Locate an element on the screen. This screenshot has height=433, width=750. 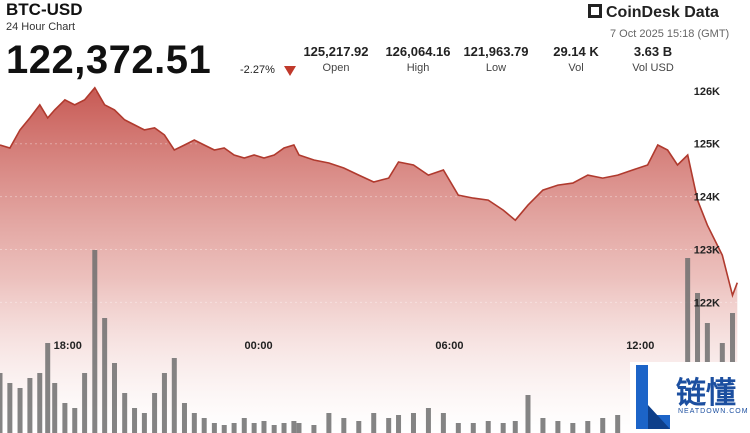
y-tick-label: 122K is located at coordinates (707, 303).